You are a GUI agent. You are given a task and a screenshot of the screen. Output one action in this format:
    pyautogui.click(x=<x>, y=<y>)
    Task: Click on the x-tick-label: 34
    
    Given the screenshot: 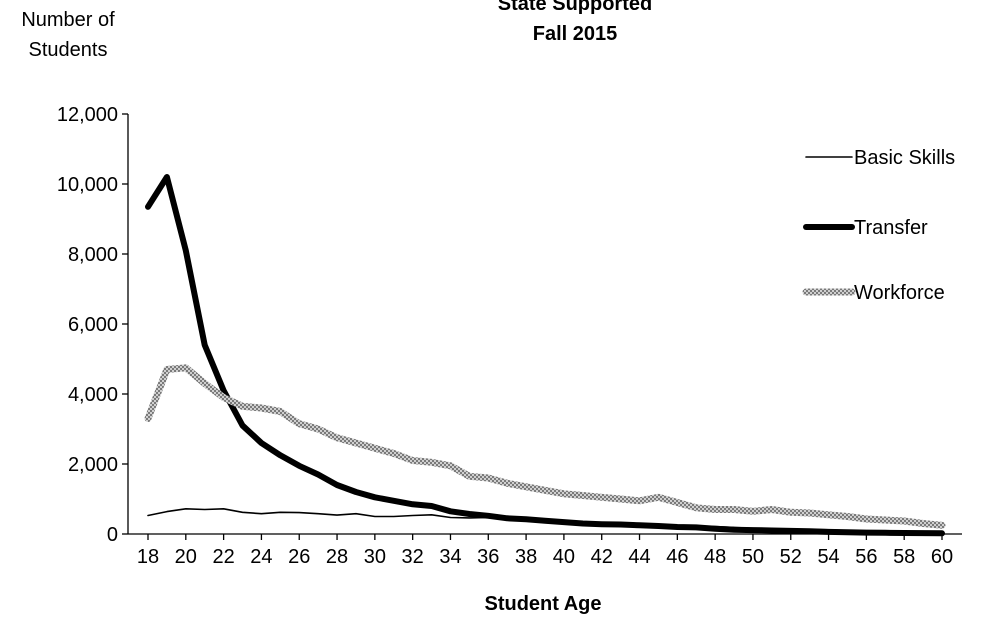 What is the action you would take?
    pyautogui.click(x=450, y=557)
    